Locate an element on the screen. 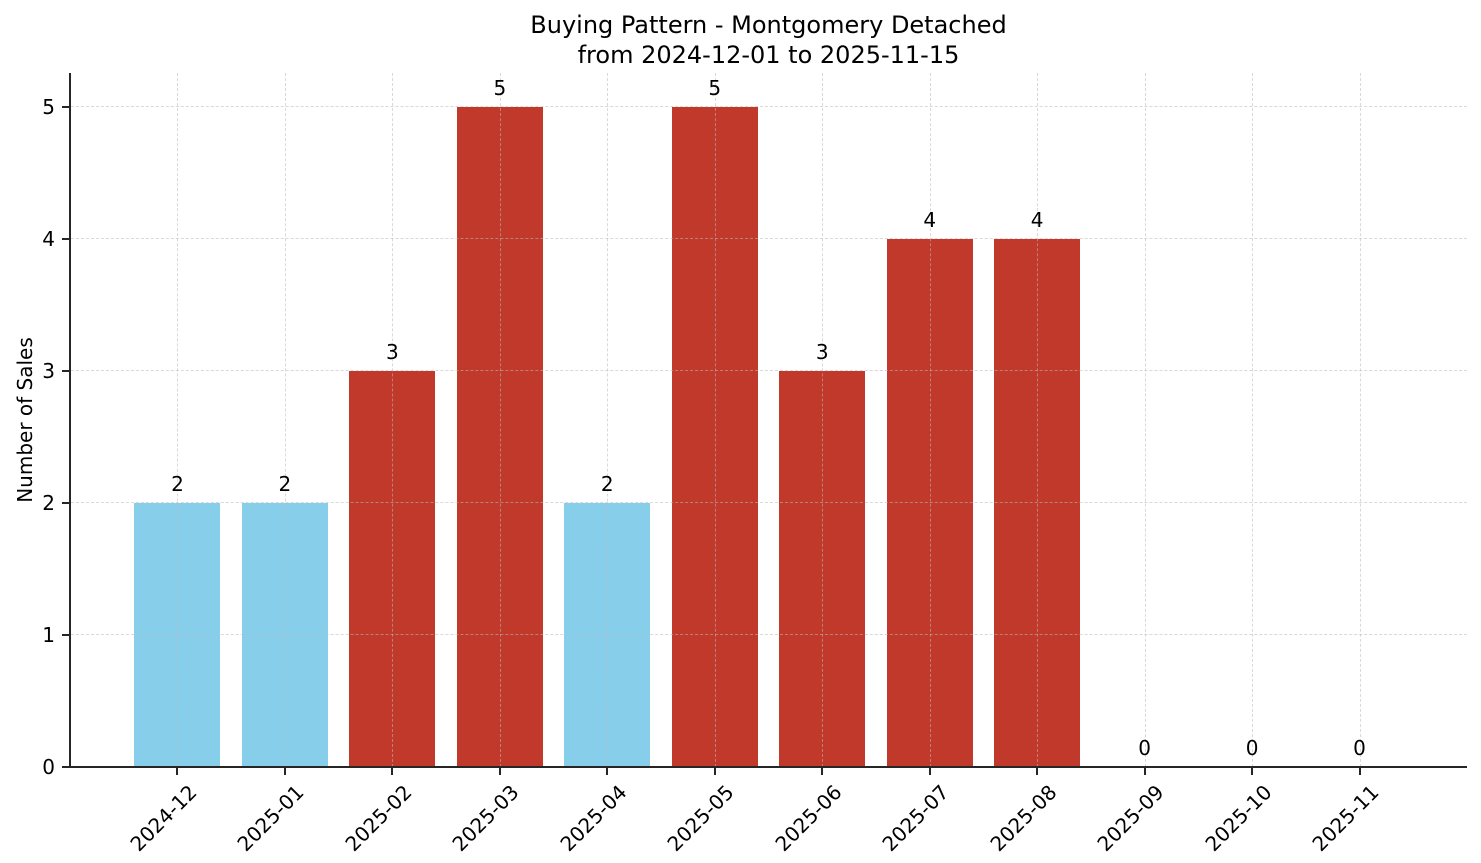  y-tick-label: 1 is located at coordinates (48, 635).